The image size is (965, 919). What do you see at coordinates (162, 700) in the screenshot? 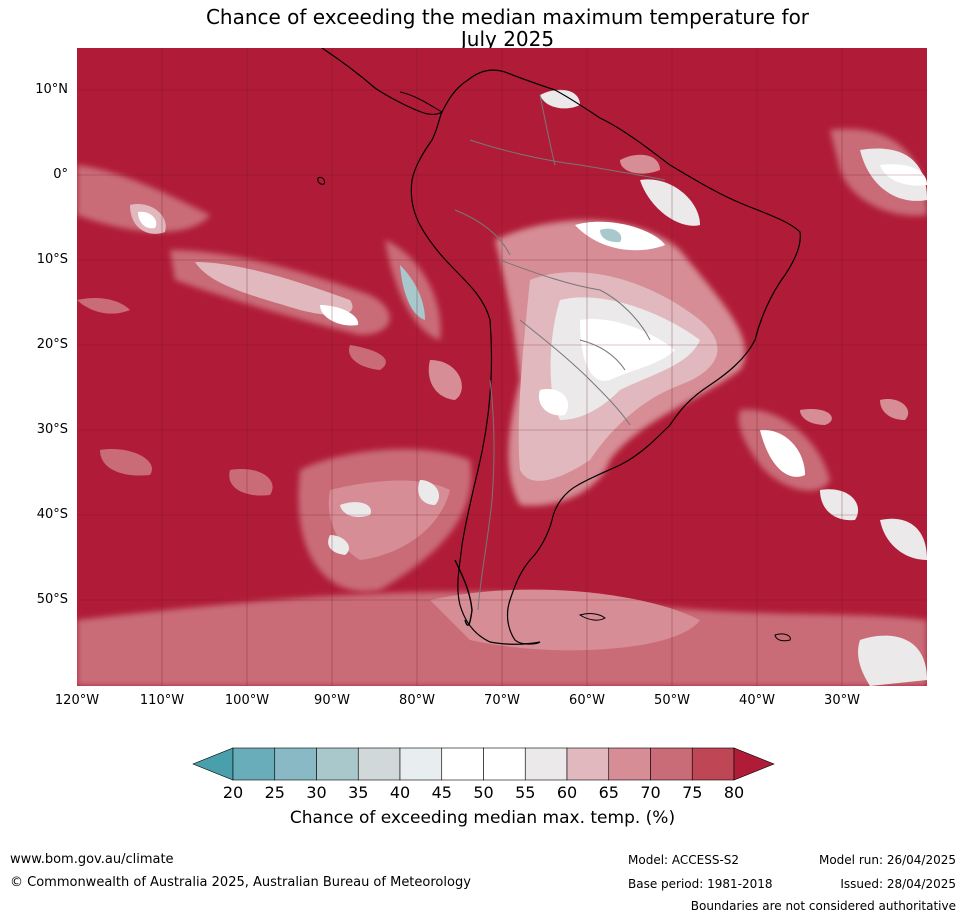
I see `lon-label: 110°W` at bounding box center [162, 700].